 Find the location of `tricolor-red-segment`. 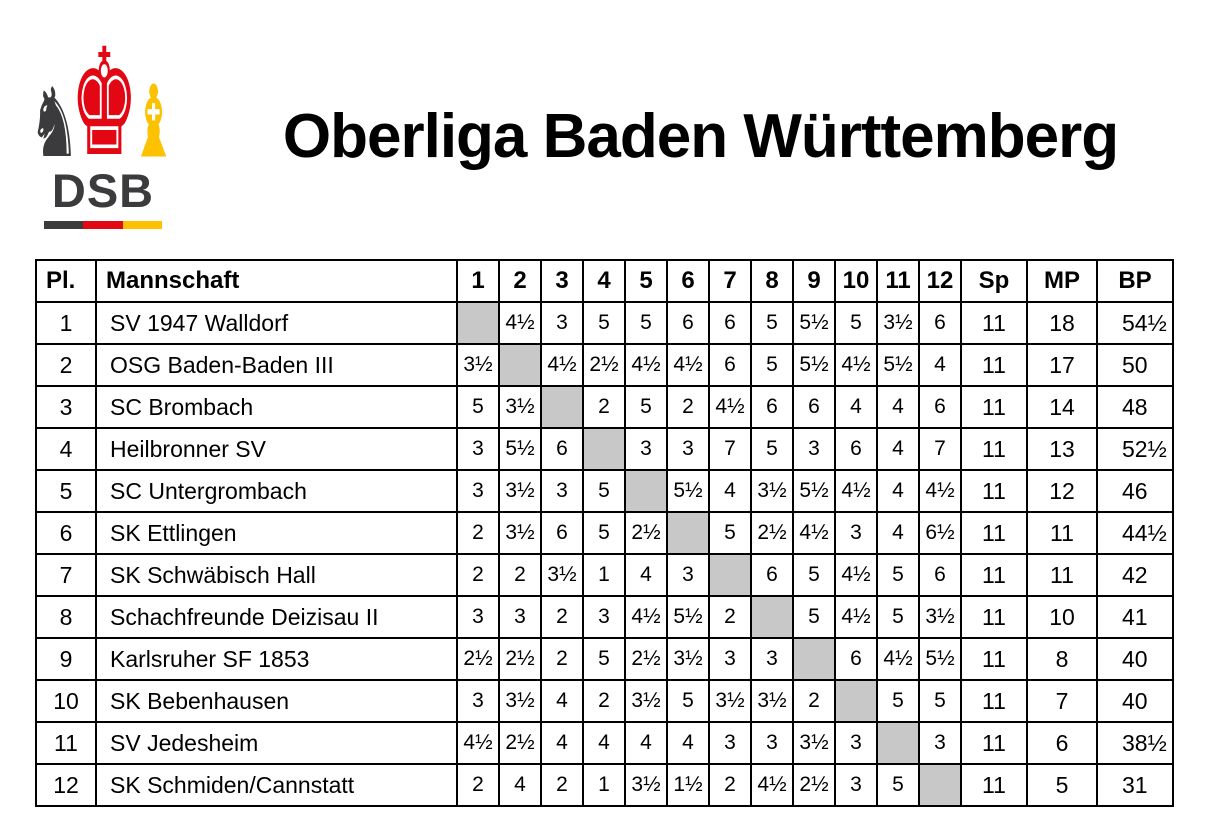

tricolor-red-segment is located at coordinates (103, 225).